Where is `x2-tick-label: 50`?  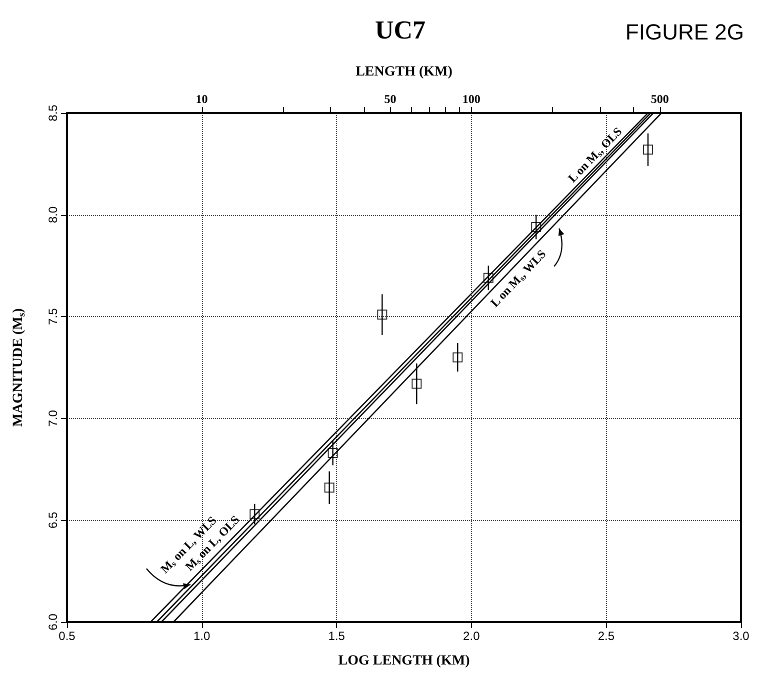
x2-tick-label: 50 is located at coordinates (390, 99).